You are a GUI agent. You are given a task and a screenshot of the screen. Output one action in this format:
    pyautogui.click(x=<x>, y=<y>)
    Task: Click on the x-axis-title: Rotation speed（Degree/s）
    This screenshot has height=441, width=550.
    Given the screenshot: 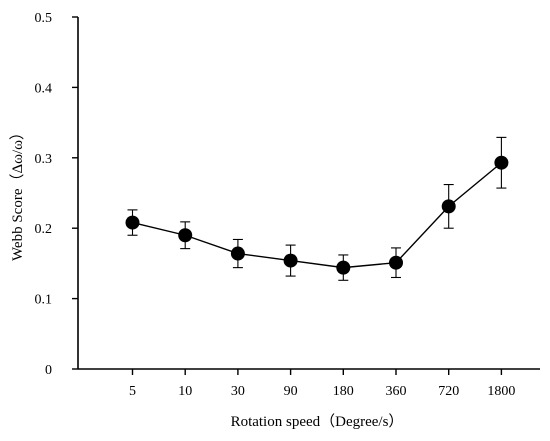 What is the action you would take?
    pyautogui.click(x=317, y=421)
    